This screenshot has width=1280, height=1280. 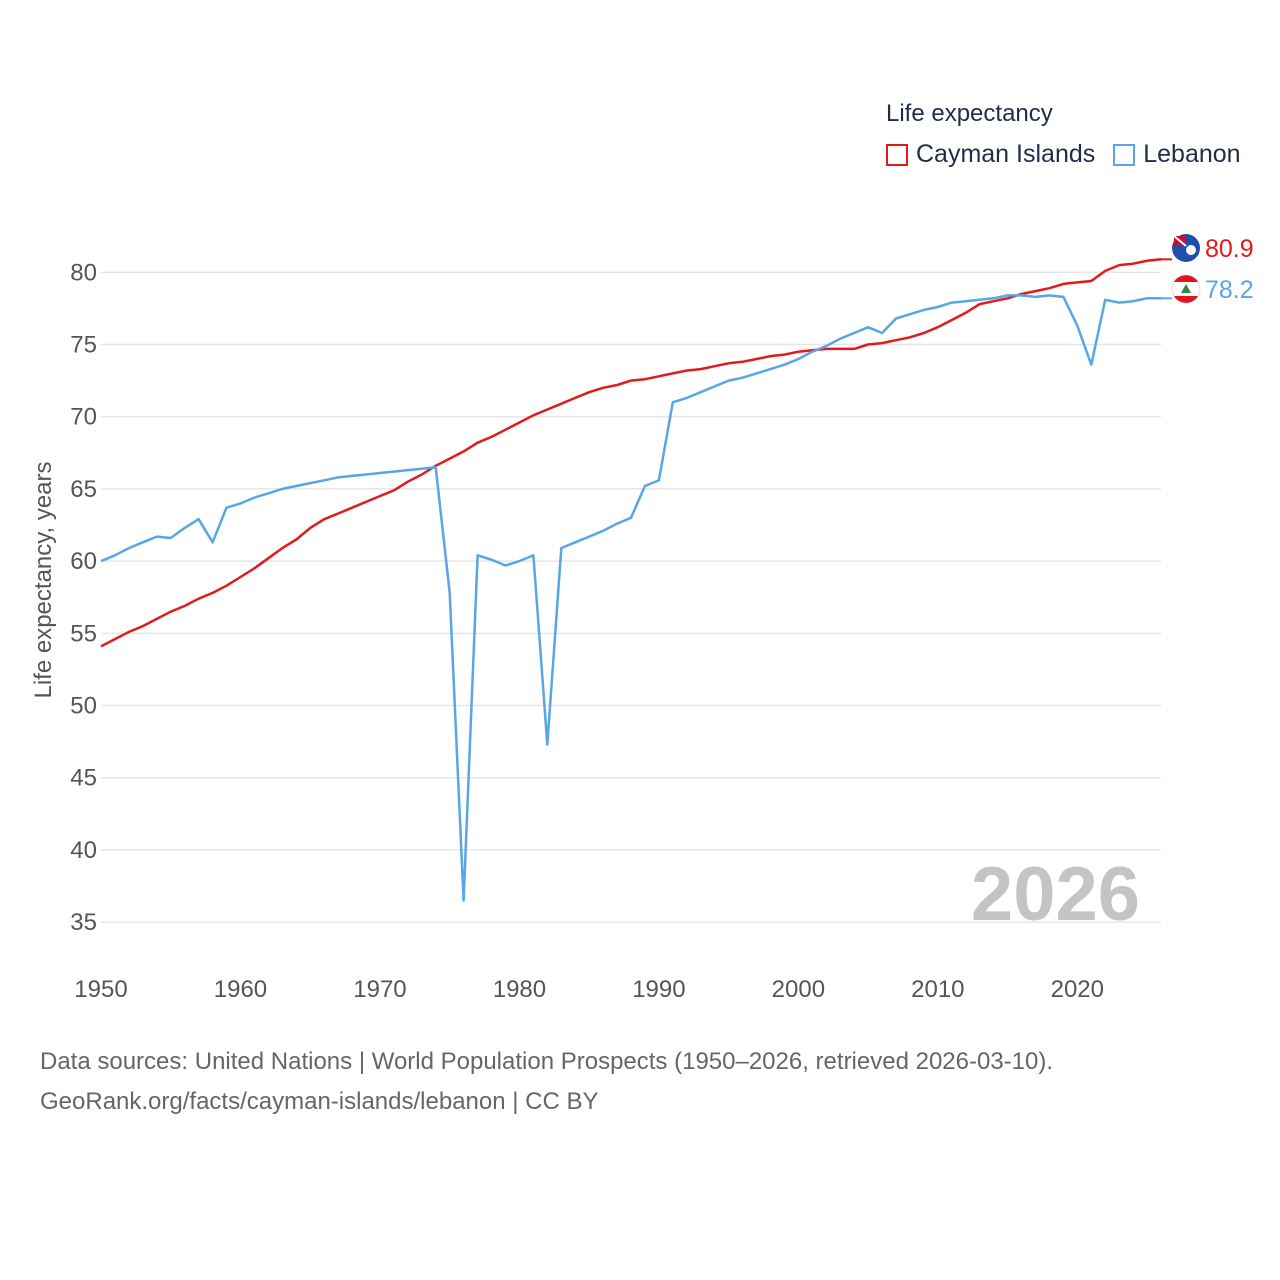 I want to click on x-tick-label-2000: 2000, so click(x=798, y=989).